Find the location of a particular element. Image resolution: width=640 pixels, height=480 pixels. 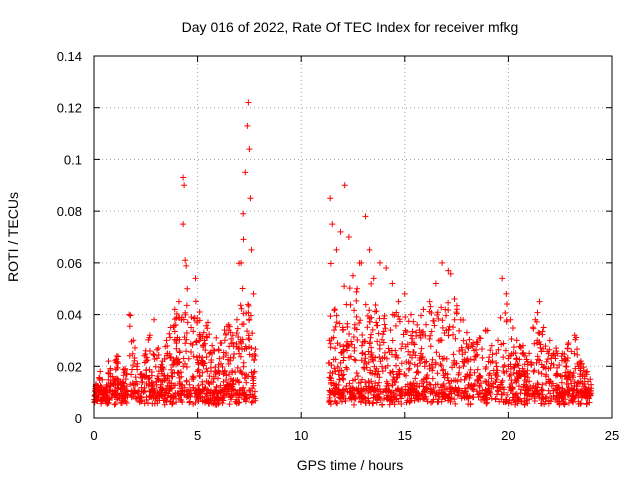

y-axis-title: ROTI / TECUs is located at coordinates (13, 237).